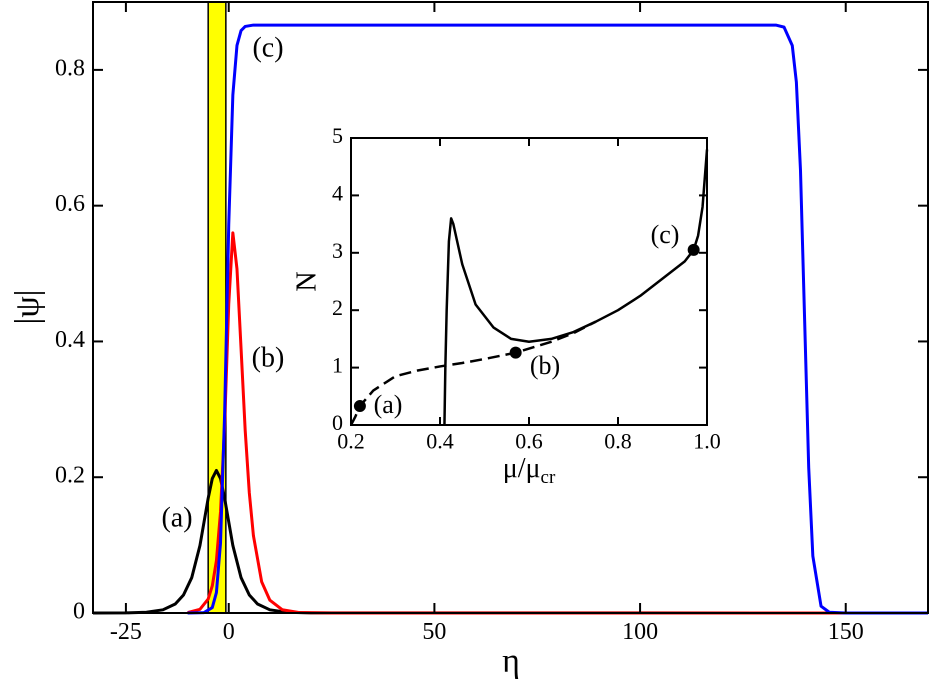 This screenshot has width=932, height=684. Describe the element at coordinates (217, 307) in the screenshot. I see `highlight-band` at that location.